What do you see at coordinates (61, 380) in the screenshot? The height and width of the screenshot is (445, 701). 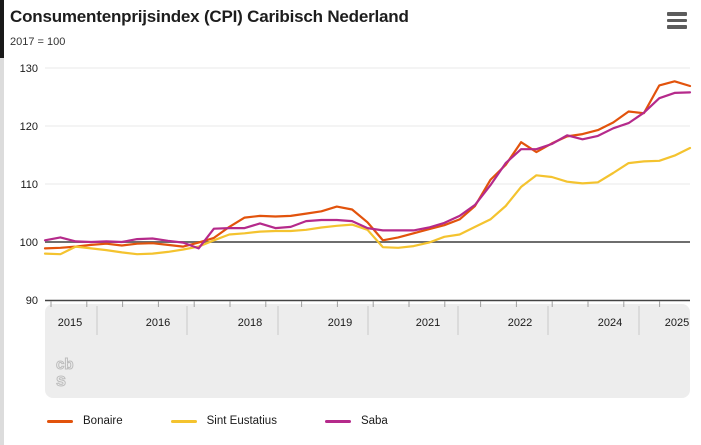 I see `cbs-logo: s` at bounding box center [61, 380].